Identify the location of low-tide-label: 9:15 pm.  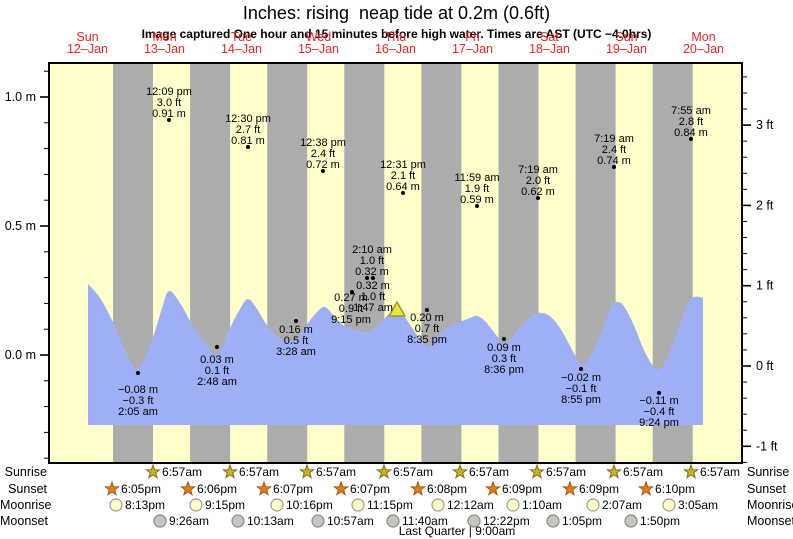
(351, 320).